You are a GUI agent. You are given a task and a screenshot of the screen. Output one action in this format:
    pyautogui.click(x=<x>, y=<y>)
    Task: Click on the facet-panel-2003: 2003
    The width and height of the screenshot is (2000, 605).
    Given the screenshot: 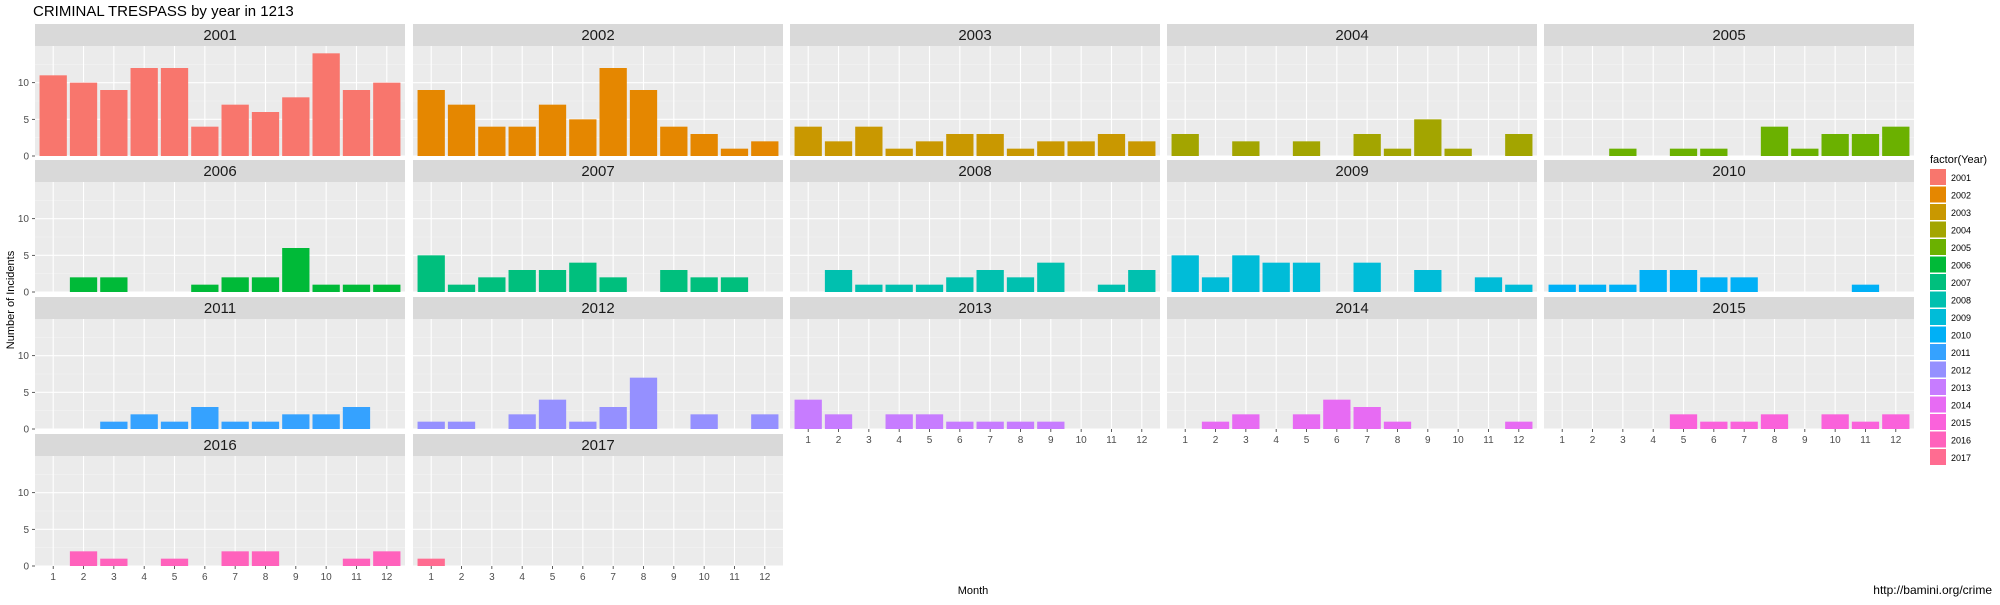 What is the action you would take?
    pyautogui.click(x=975, y=90)
    